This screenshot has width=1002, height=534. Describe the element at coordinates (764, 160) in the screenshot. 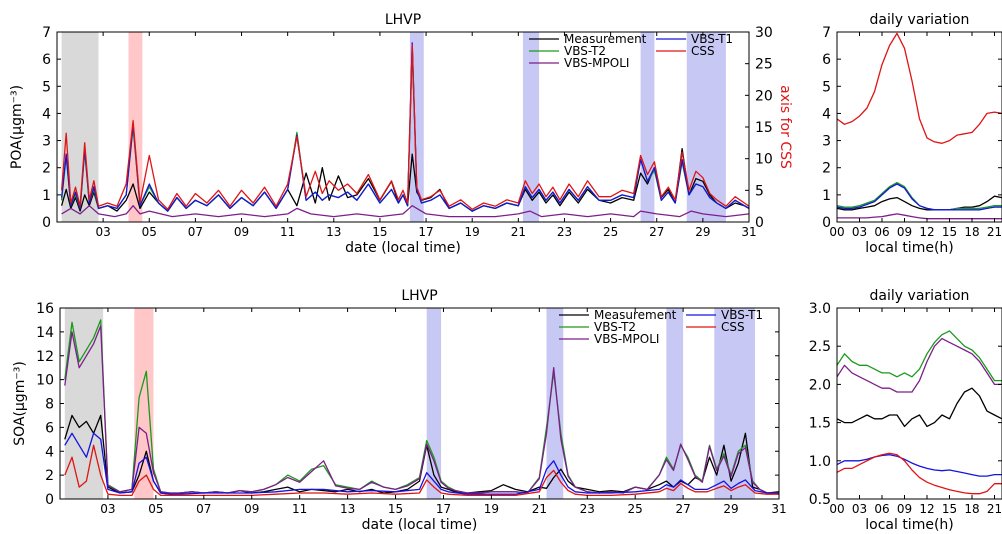

I see `y2-tick-label: 10` at that location.